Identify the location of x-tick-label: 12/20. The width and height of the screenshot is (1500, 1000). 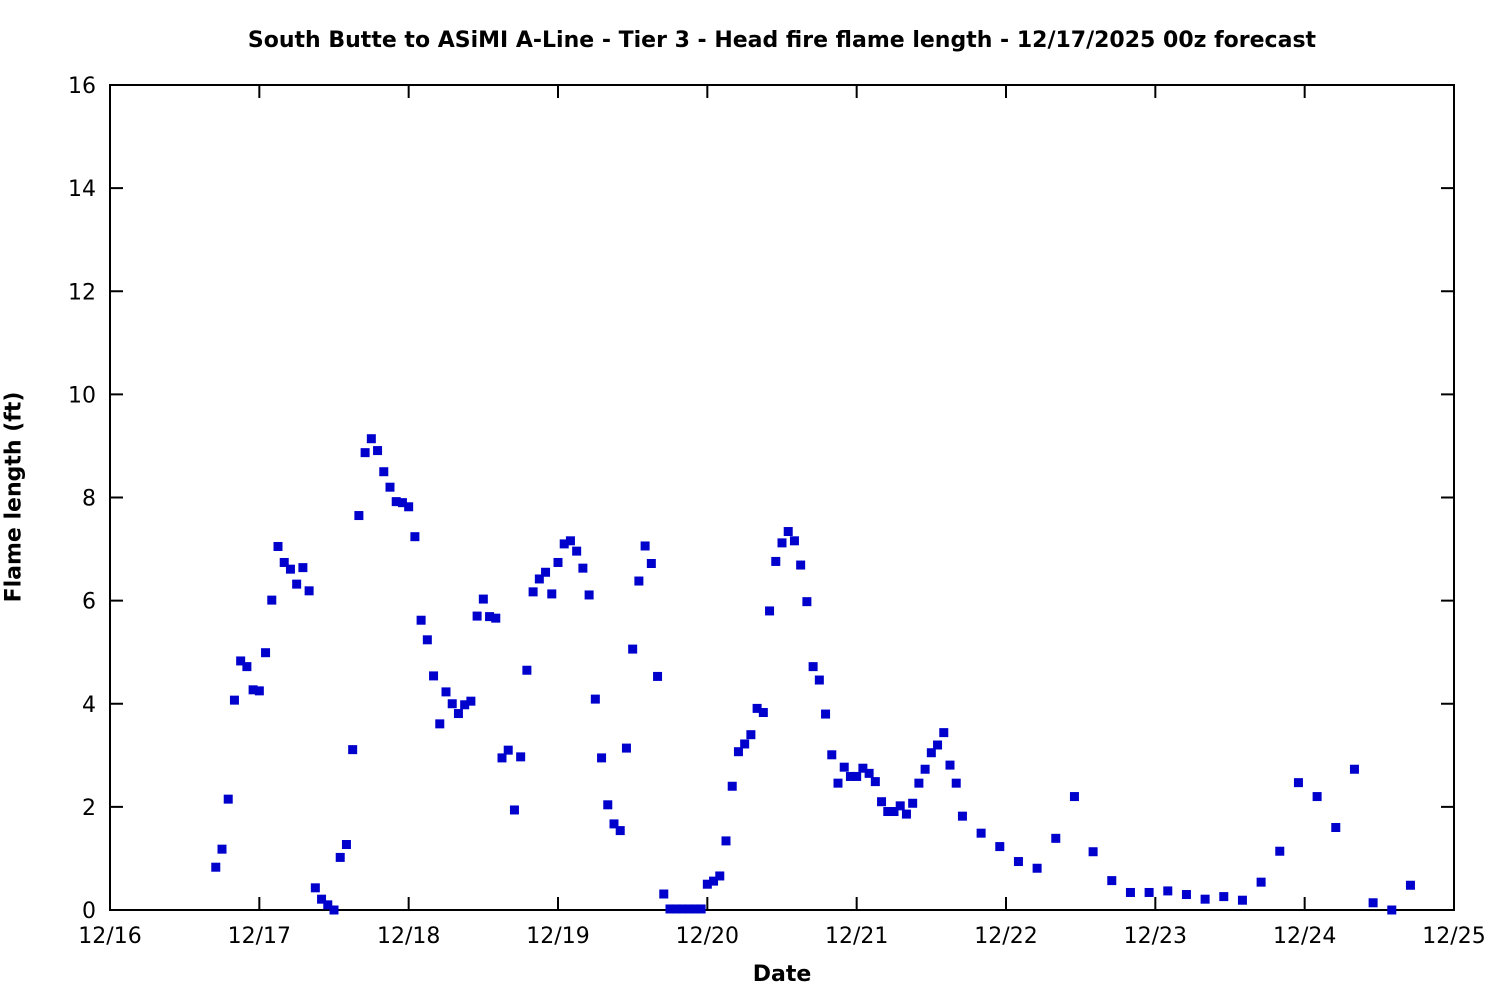
(707, 936).